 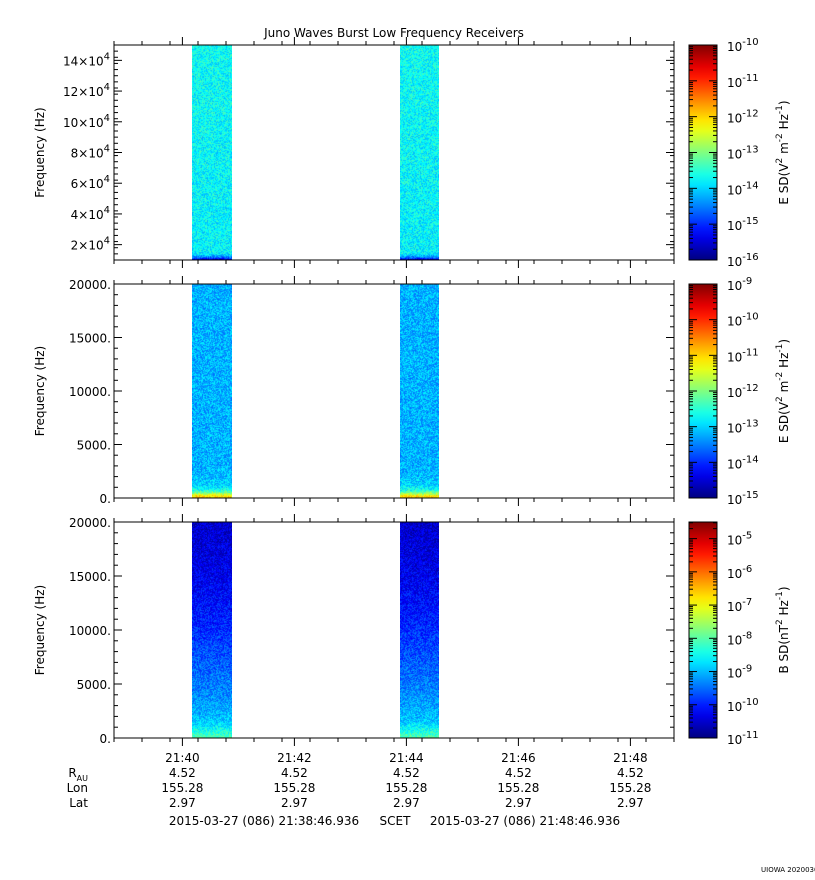 I want to click on time-range-end: 2015-03-27 (086) 21:48:46.936, so click(x=525, y=821).